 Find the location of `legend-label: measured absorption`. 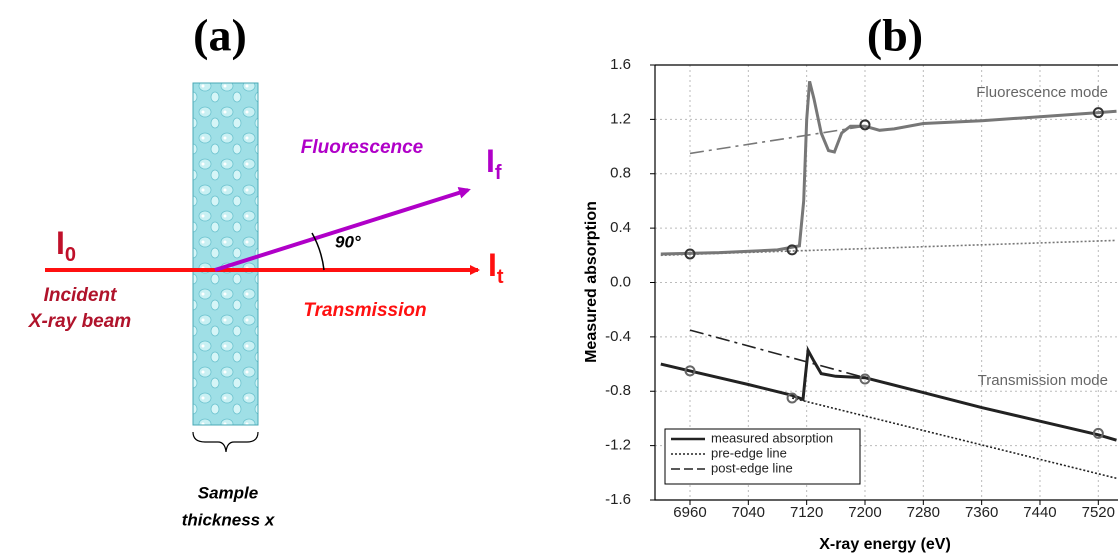

legend-label: measured absorption is located at coordinates (772, 437).